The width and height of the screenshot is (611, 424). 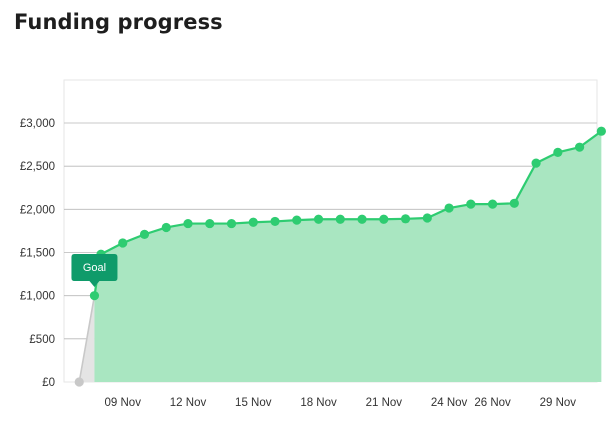 I want to click on goal-badge, so click(x=94, y=270).